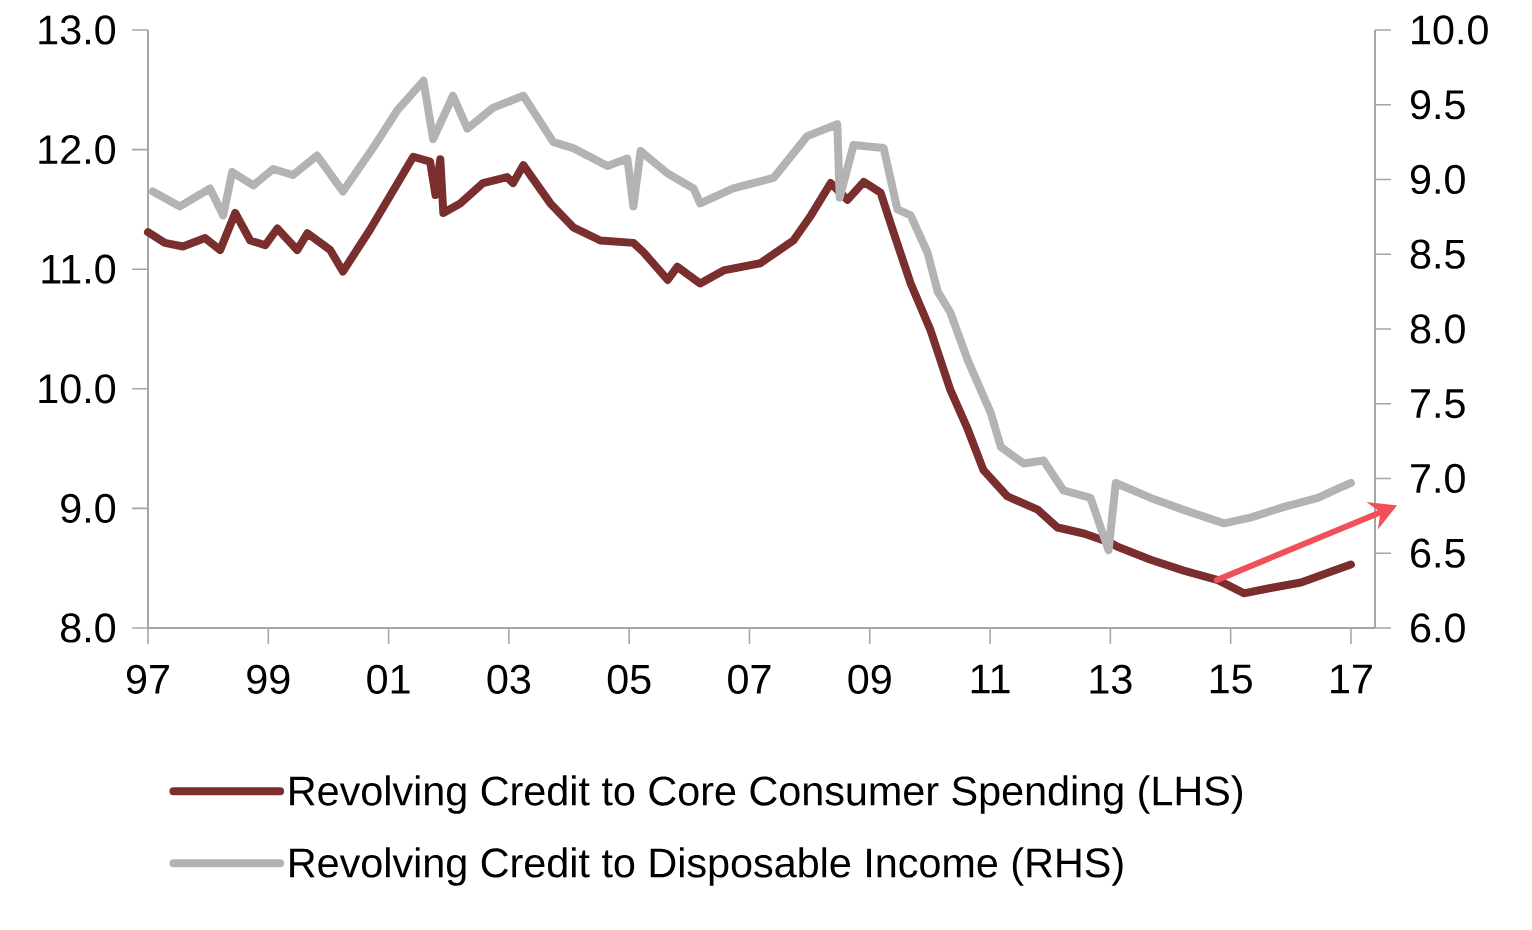  Describe the element at coordinates (749, 679) in the screenshot. I see `x-tick-label: 07` at that location.